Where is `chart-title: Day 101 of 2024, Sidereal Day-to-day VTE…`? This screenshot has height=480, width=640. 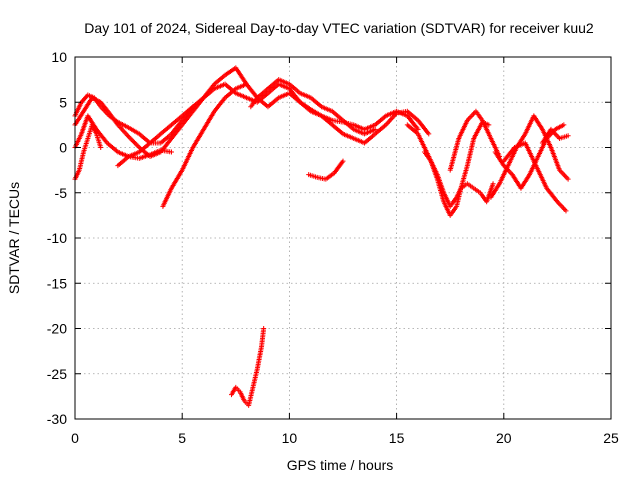
chart-title: Day 101 of 2024, Sidereal Day-to-day VTE… is located at coordinates (339, 28).